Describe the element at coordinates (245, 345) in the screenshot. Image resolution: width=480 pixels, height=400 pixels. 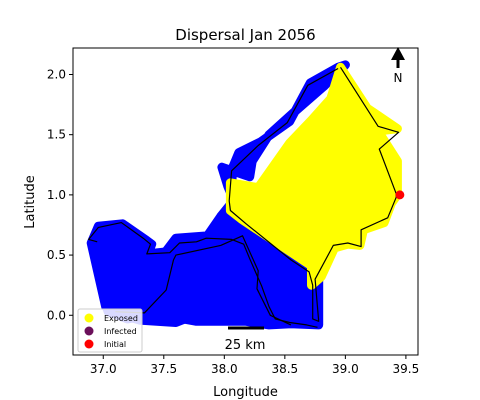
I see `scale-bar-label: 25 km` at that location.